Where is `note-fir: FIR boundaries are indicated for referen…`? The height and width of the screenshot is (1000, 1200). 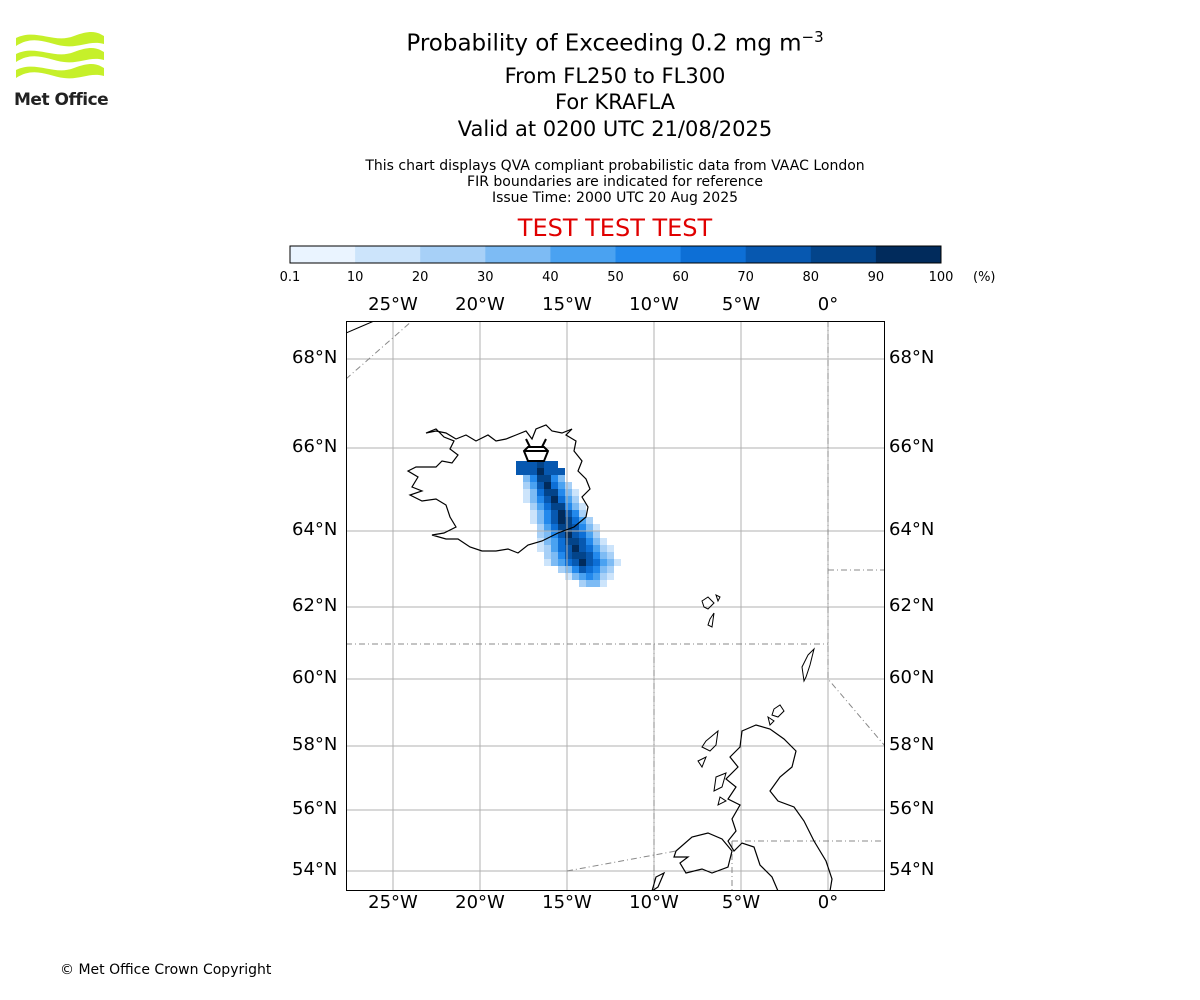 note-fir: FIR boundaries are indicated for referen… is located at coordinates (615, 182).